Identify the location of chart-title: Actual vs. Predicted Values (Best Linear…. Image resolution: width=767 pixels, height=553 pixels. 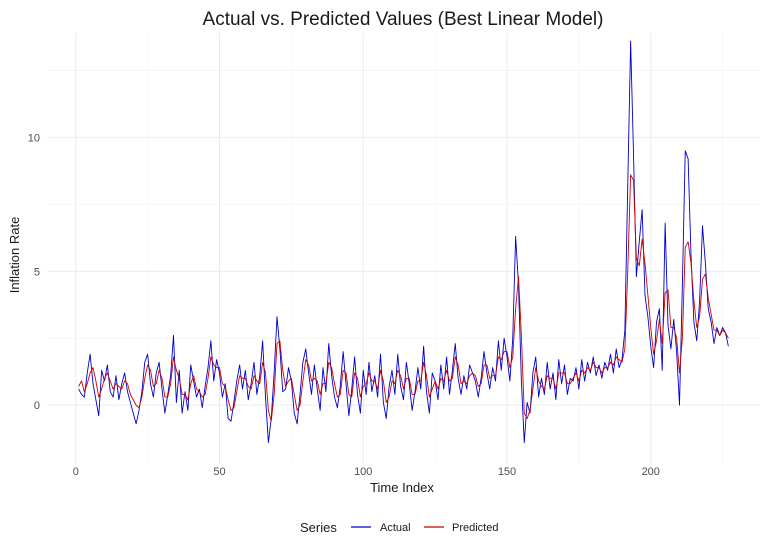
(403, 19).